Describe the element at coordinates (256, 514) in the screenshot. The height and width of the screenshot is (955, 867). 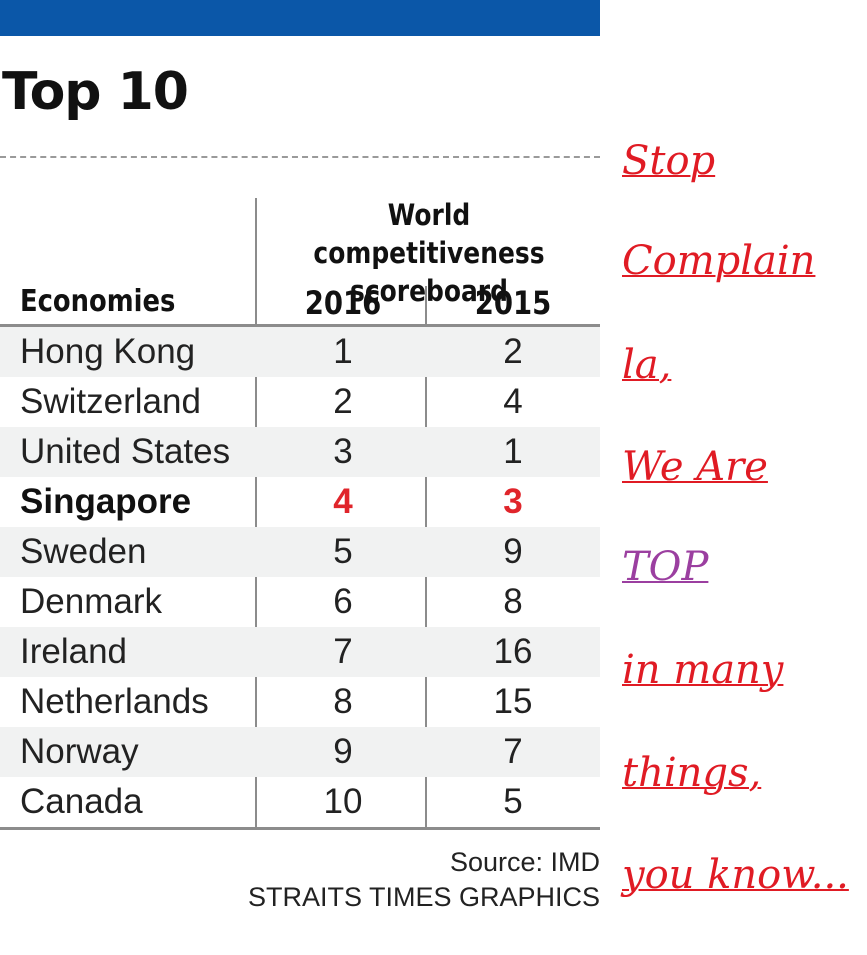
I see `column-divider-left` at that location.